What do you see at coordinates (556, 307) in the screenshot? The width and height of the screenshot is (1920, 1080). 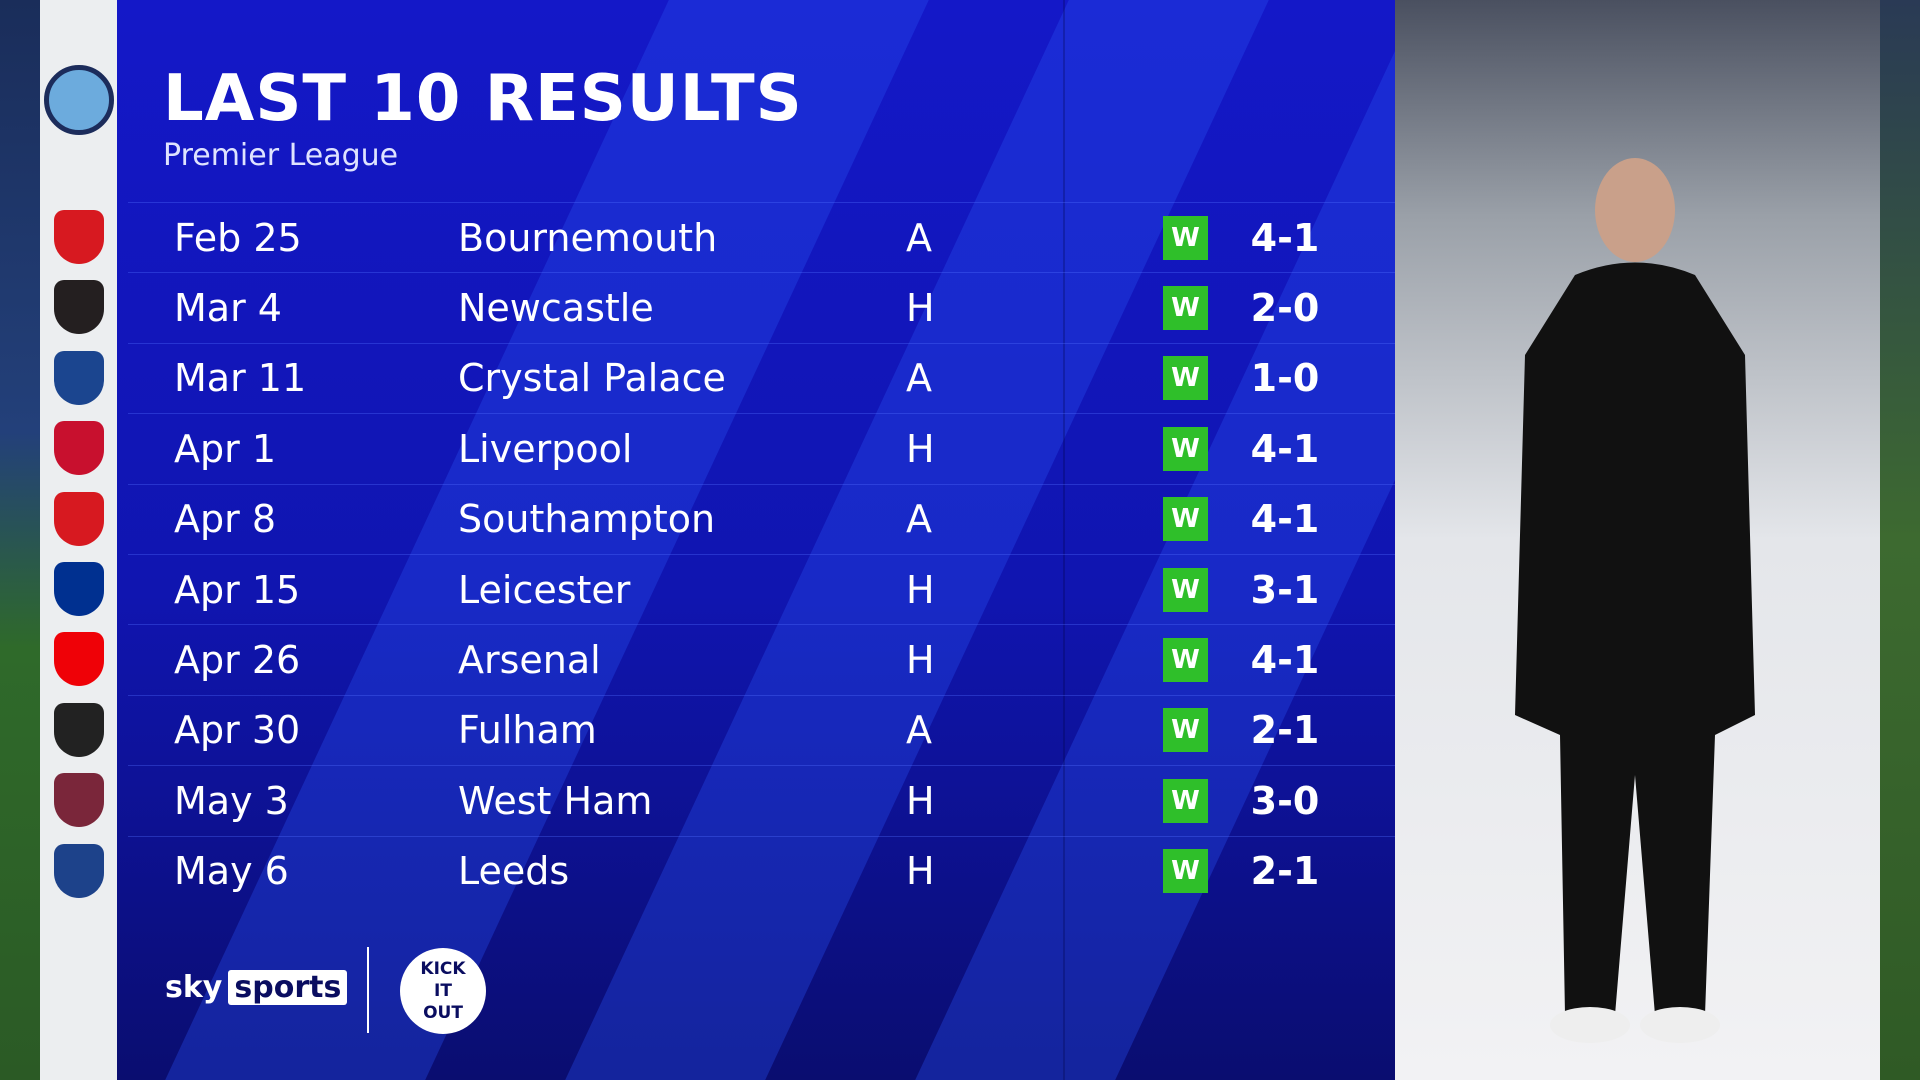 I see `opponent-name: Newcastle` at bounding box center [556, 307].